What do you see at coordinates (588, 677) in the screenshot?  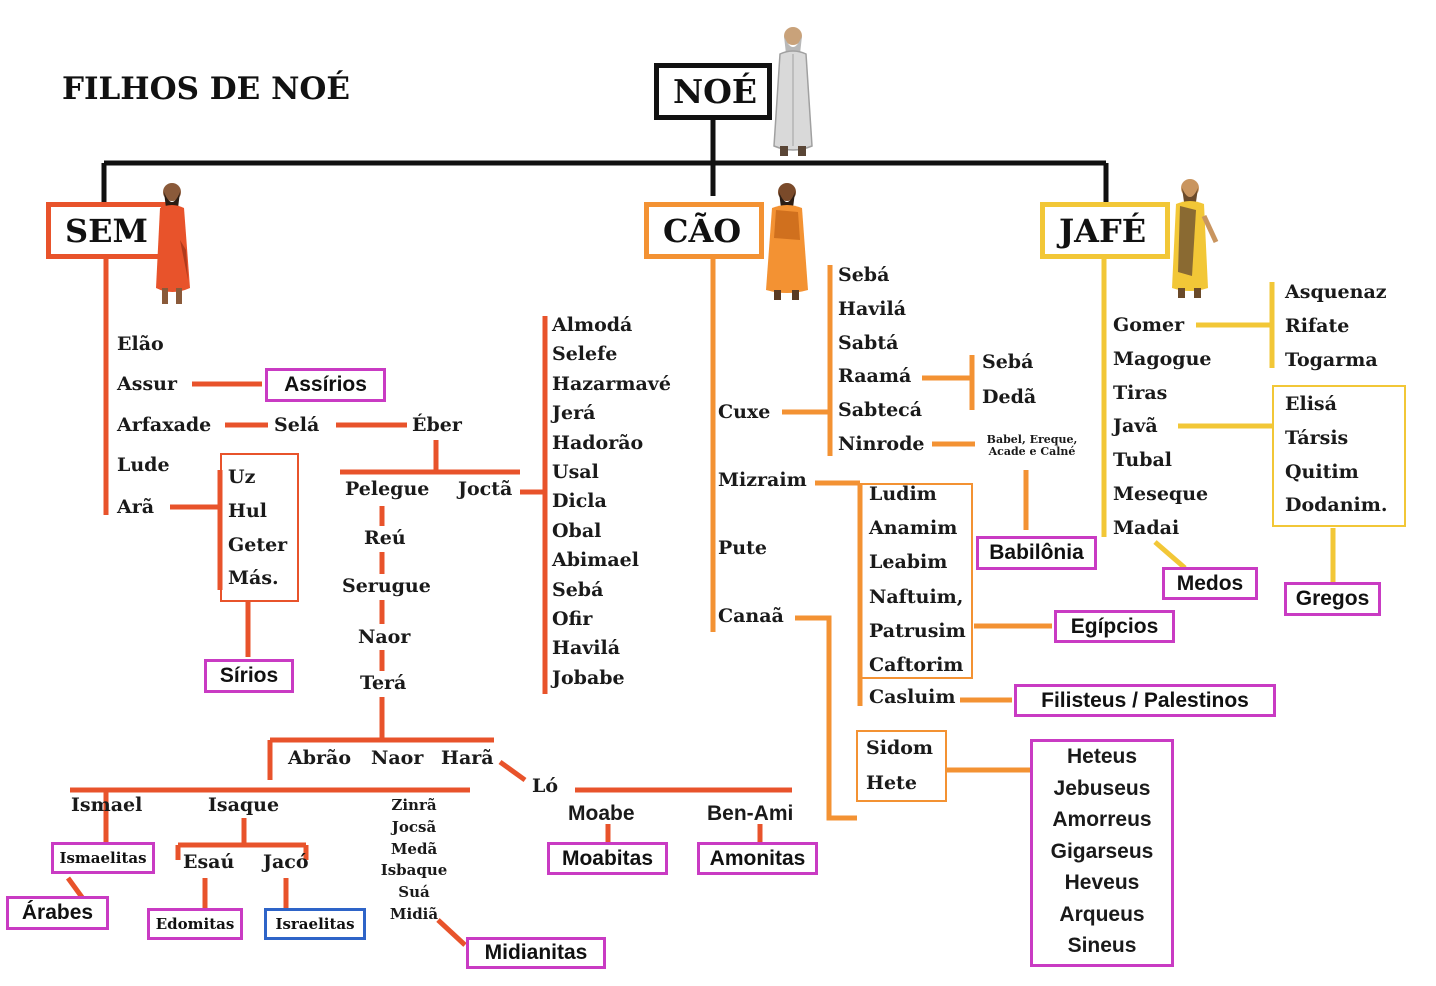 I see `joktan-son: Jobabe` at bounding box center [588, 677].